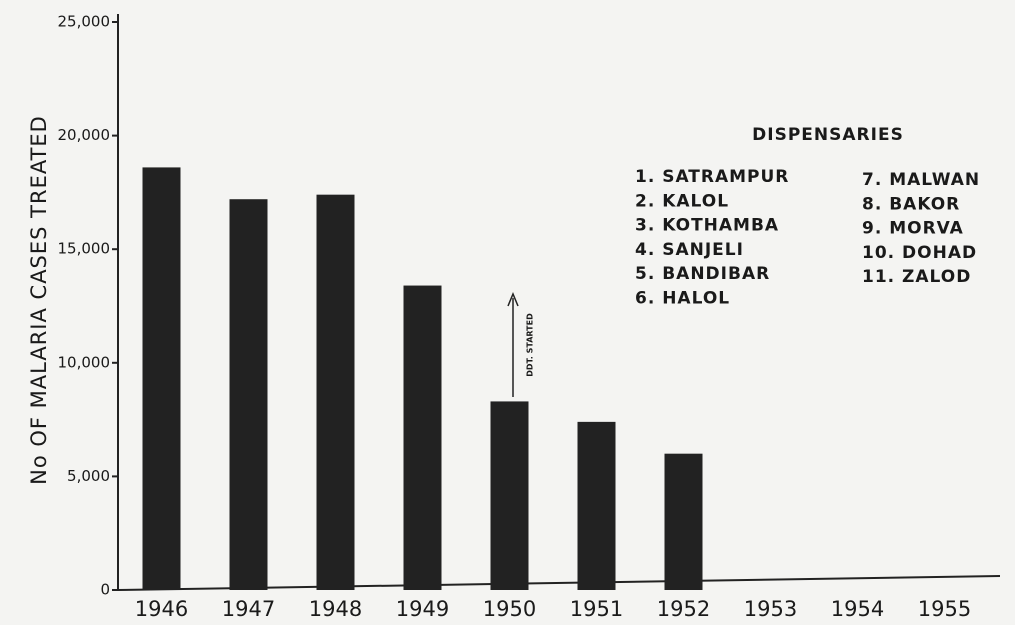 Image resolution: width=1015 pixels, height=625 pixels. Describe the element at coordinates (248, 609) in the screenshot. I see `x-tick-label: 1947` at that location.